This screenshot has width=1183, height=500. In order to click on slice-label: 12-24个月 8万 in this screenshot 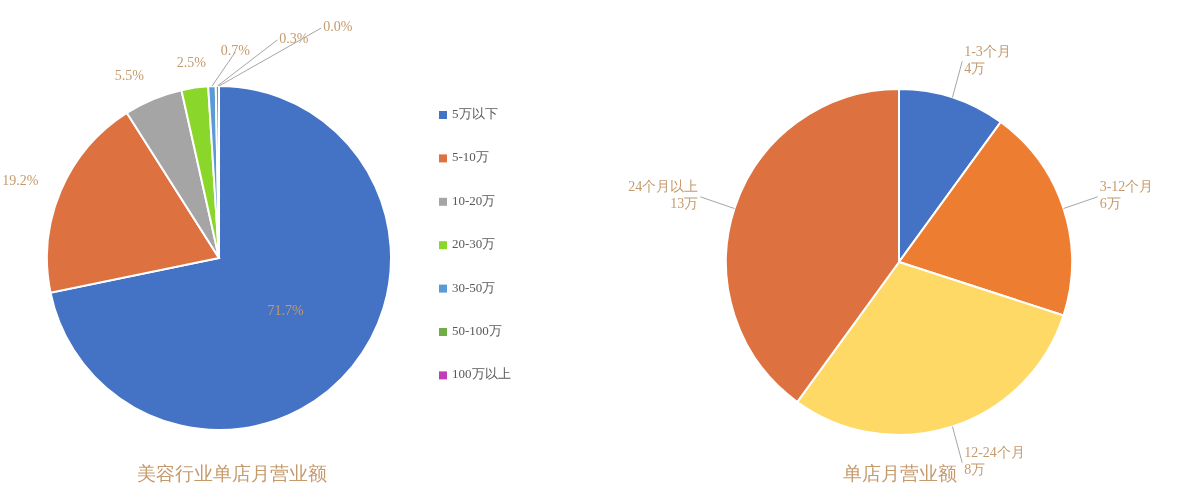, I will do `click(994, 461)`.